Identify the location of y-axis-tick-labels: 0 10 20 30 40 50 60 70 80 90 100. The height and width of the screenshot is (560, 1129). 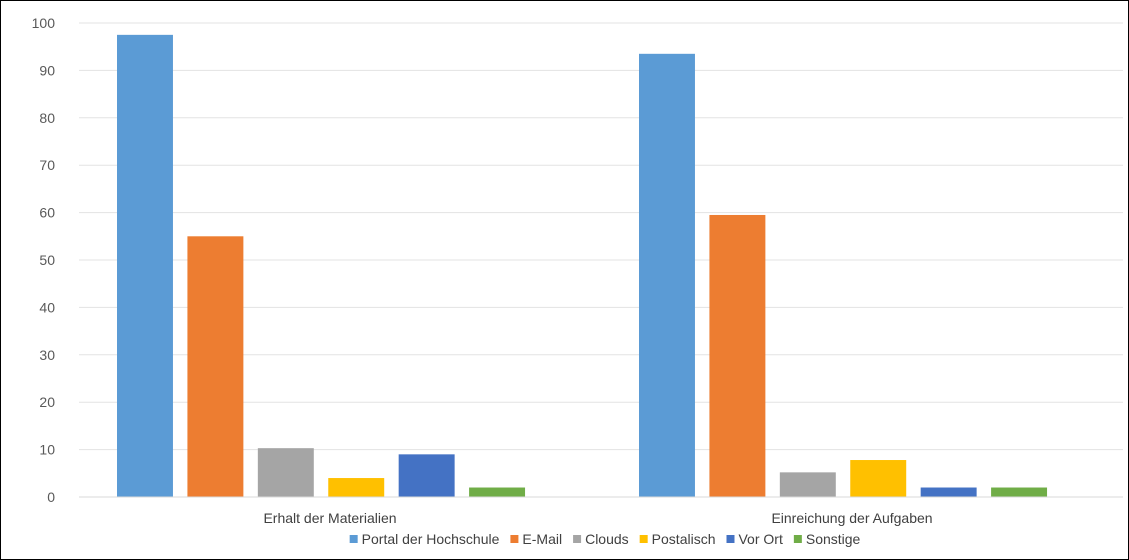
(44, 260).